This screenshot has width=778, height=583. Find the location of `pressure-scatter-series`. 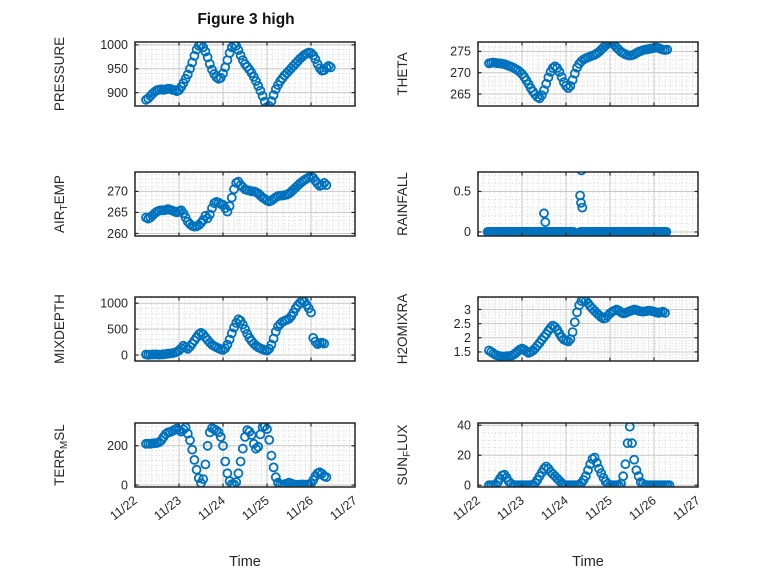

pressure-scatter-series is located at coordinates (238, 74).